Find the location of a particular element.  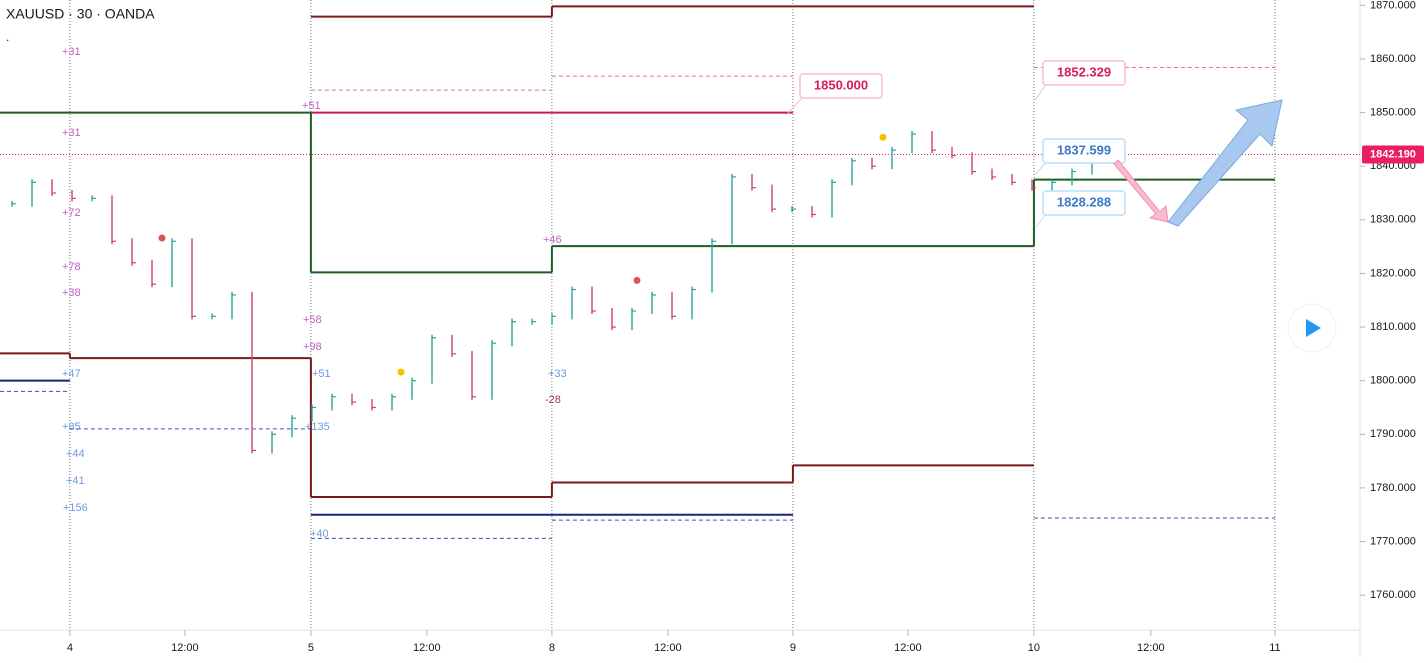

trade-annotation: +38 is located at coordinates (71, 293).